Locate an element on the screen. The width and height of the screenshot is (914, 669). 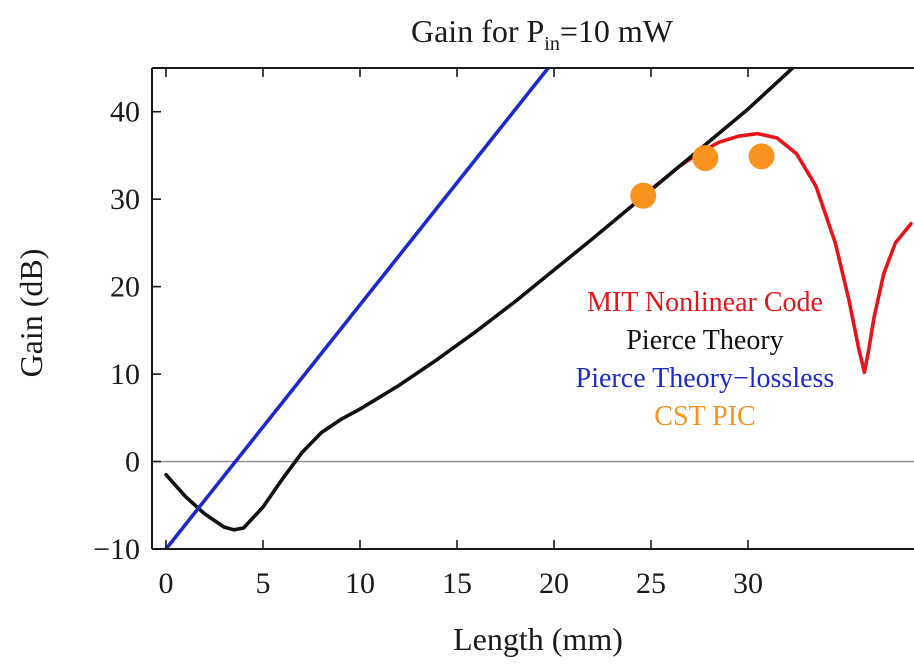
y-tick-label: 0 is located at coordinates (132, 462).